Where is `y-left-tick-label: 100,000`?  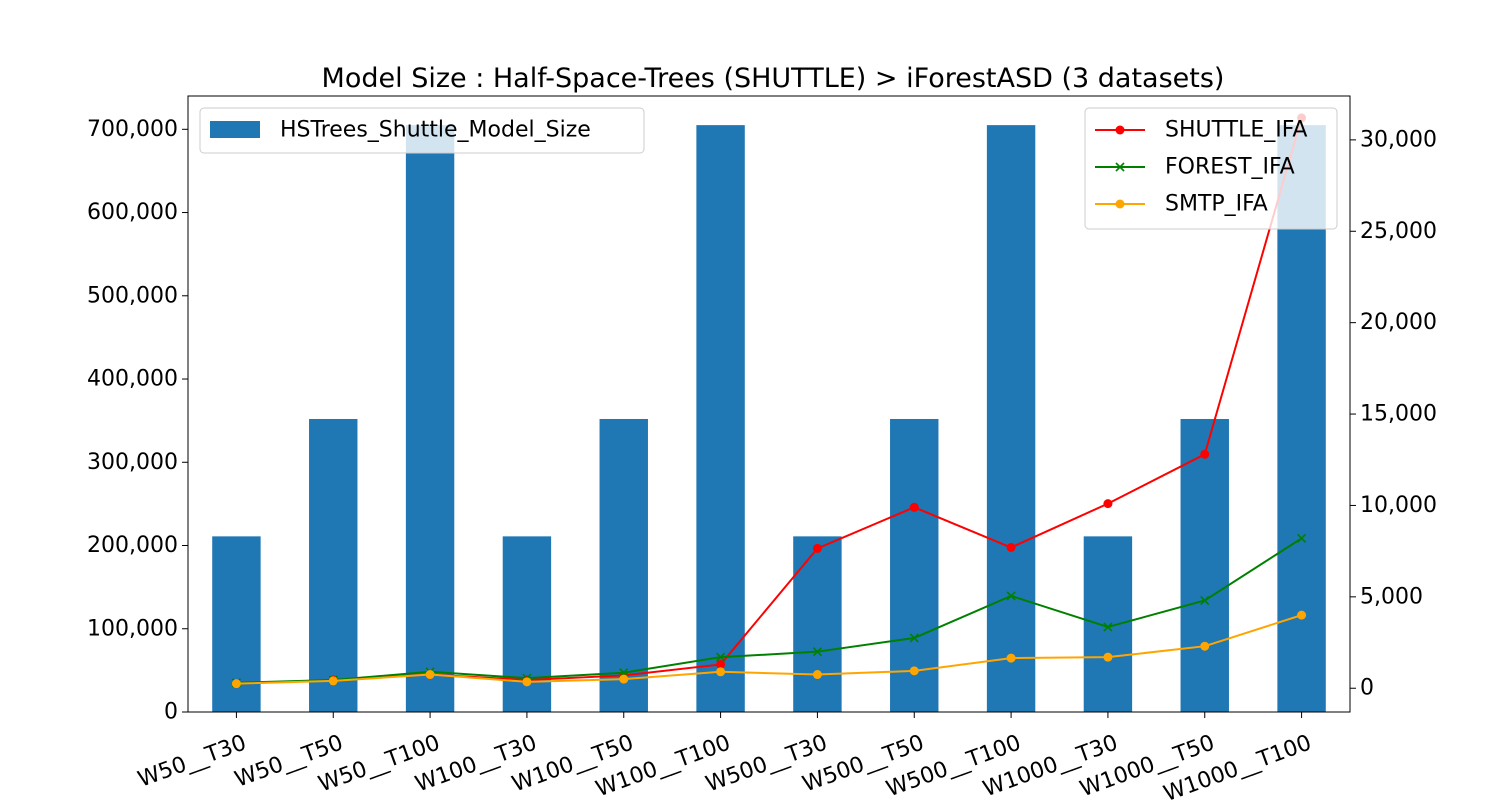 y-left-tick-label: 100,000 is located at coordinates (132, 628).